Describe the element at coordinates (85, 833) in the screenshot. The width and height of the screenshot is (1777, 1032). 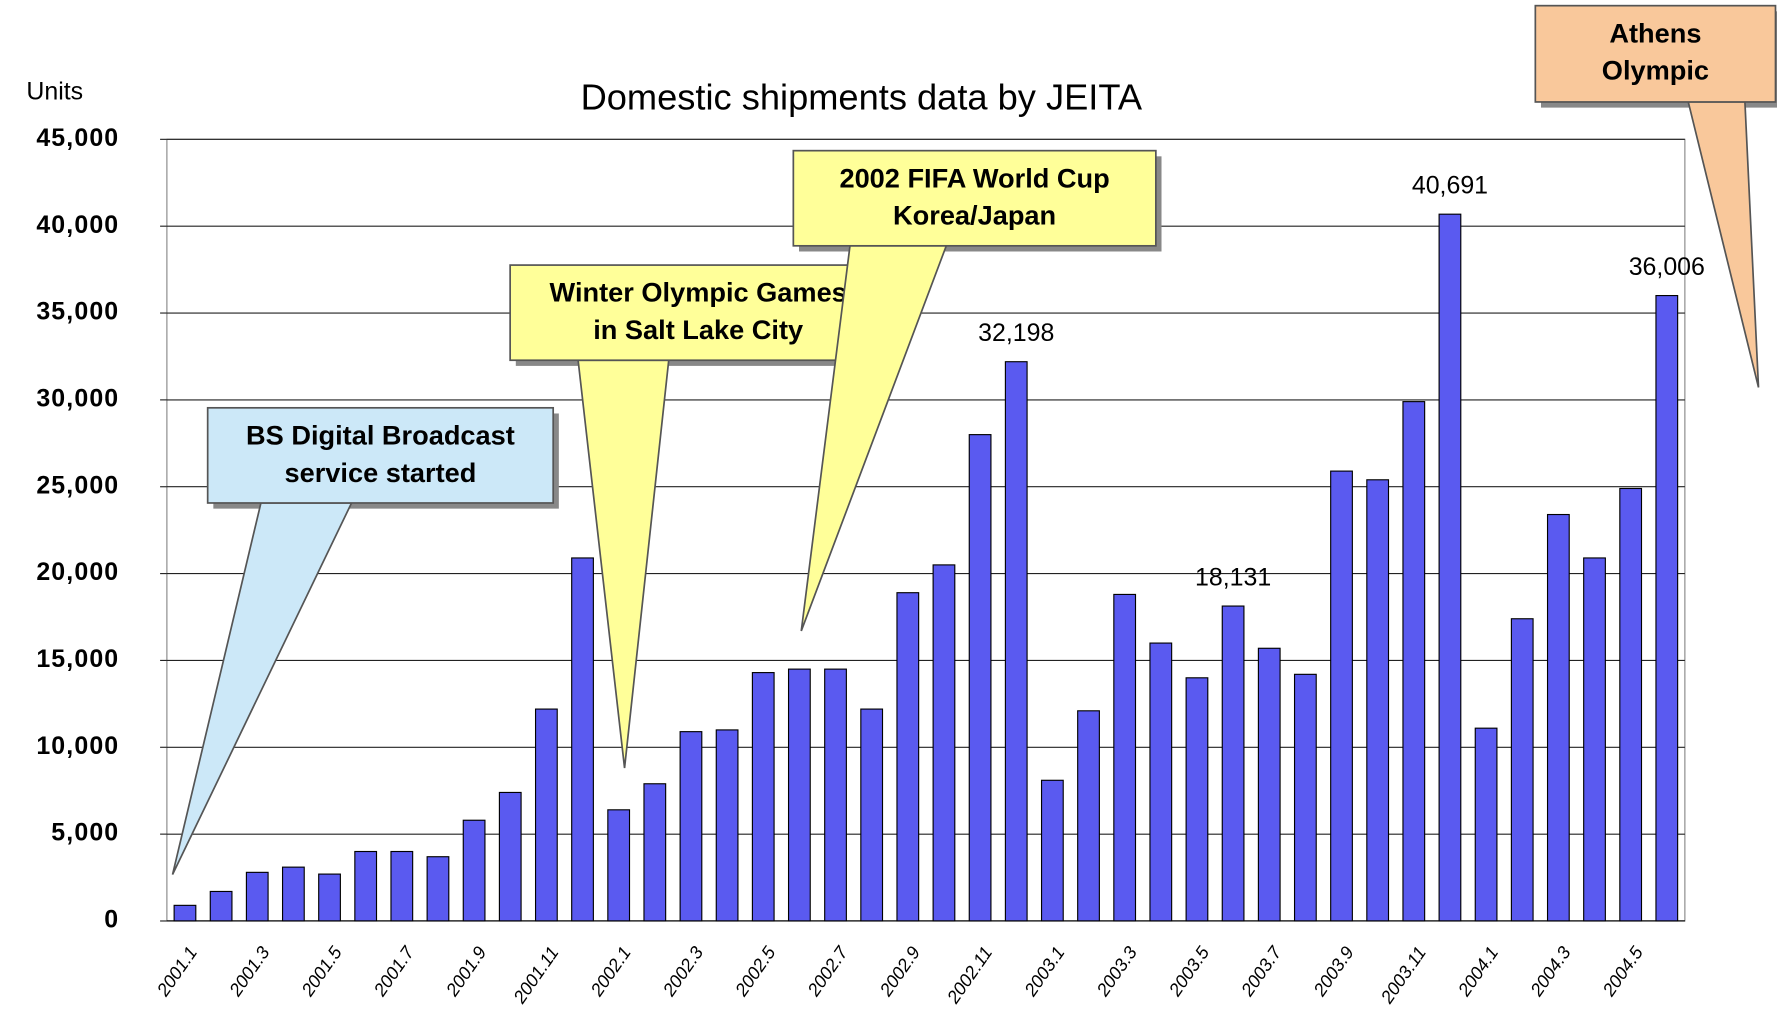
I see `y-tick-label: 5,000` at that location.